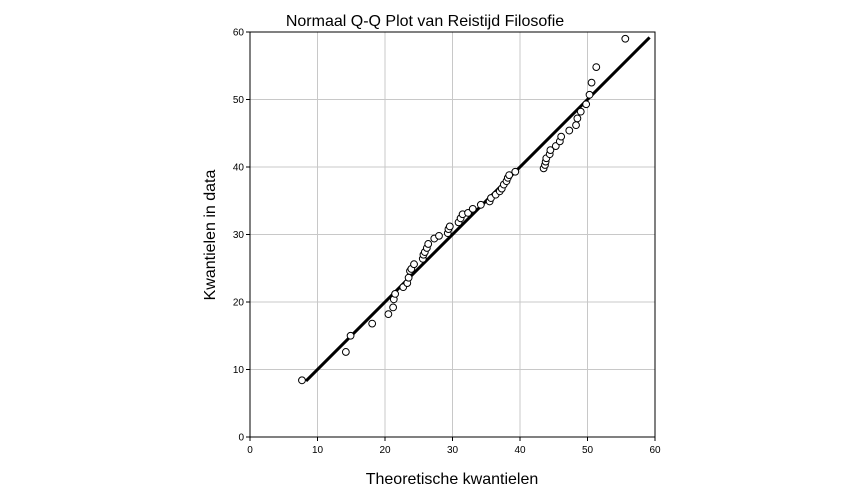 This screenshot has width=851, height=501. What do you see at coordinates (318, 450) in the screenshot?
I see `x-tick-label: 10` at bounding box center [318, 450].